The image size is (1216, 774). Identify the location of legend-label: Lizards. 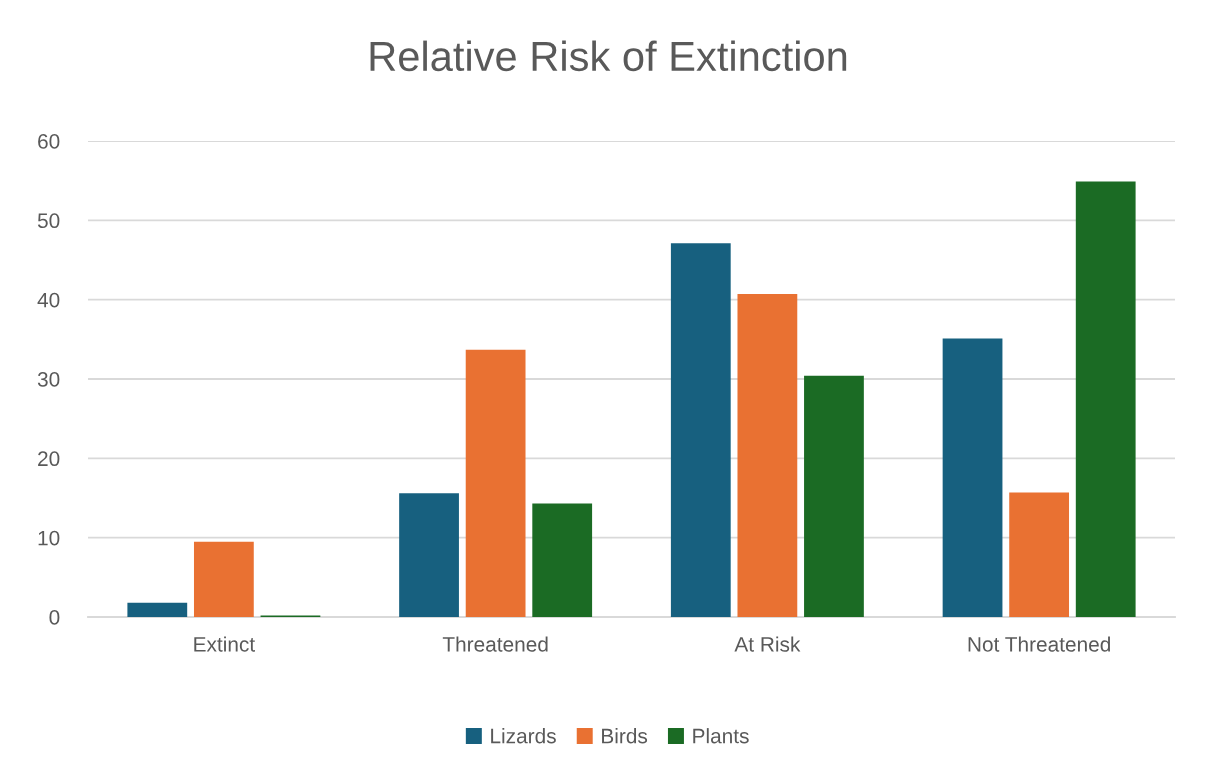
(523, 736).